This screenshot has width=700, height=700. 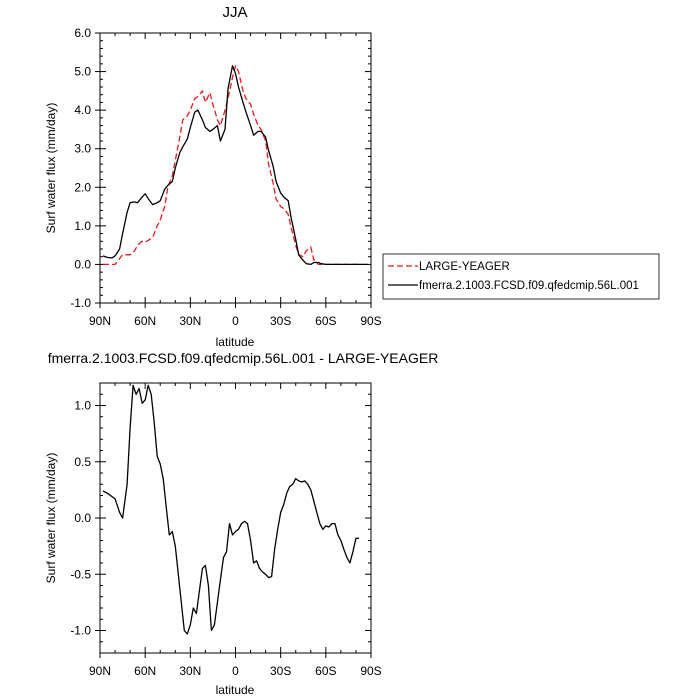 What do you see at coordinates (51, 518) in the screenshot?
I see `bottom-y-axis-label: Surf water flux (mm/day)` at bounding box center [51, 518].